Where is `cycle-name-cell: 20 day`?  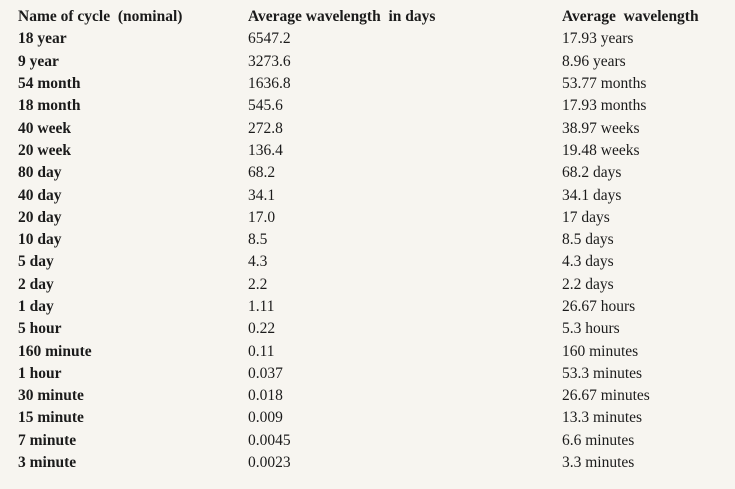
cycle-name-cell: 20 day is located at coordinates (40, 217).